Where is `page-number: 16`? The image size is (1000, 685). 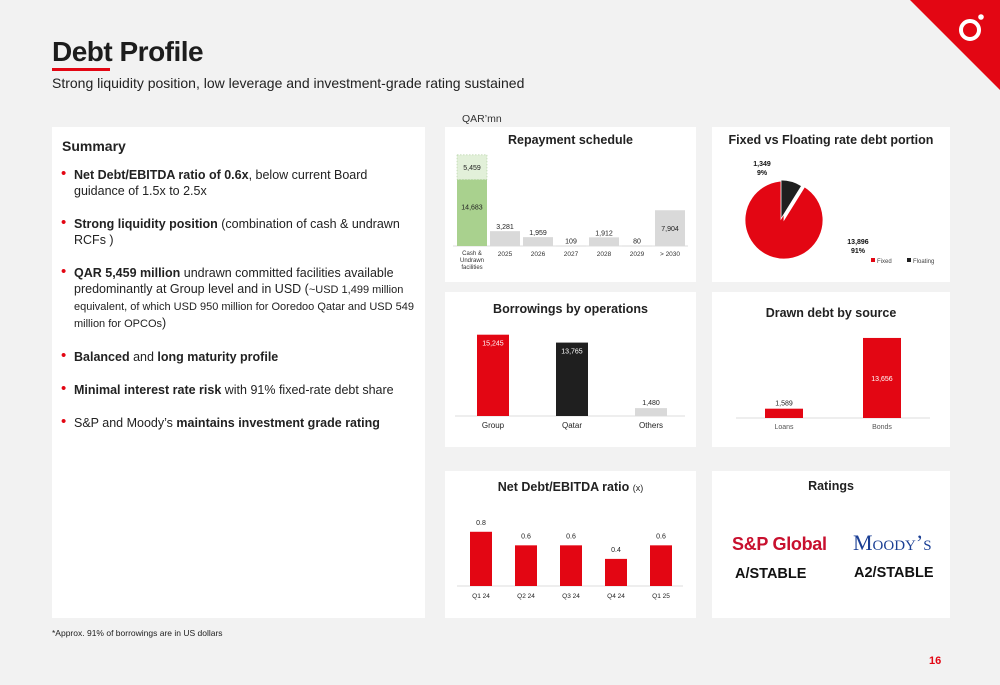
page-number: 16 is located at coordinates (935, 661).